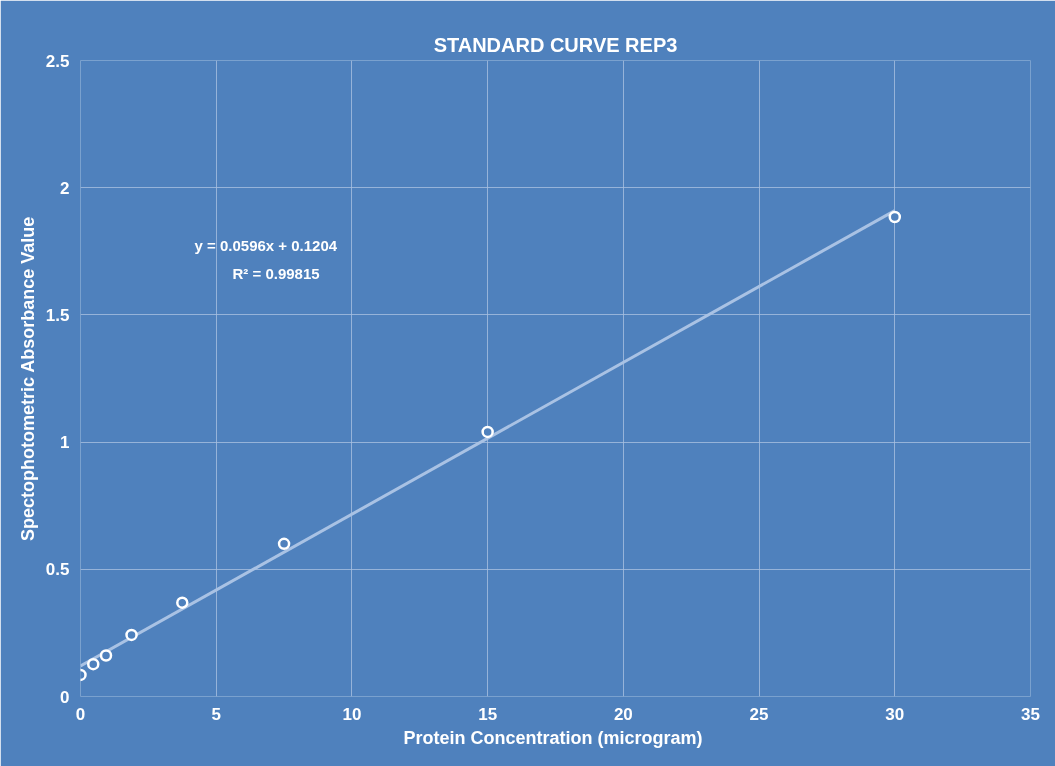 This screenshot has width=1055, height=766. Describe the element at coordinates (57, 61) in the screenshot. I see `y-tick-label: 2.5` at that location.